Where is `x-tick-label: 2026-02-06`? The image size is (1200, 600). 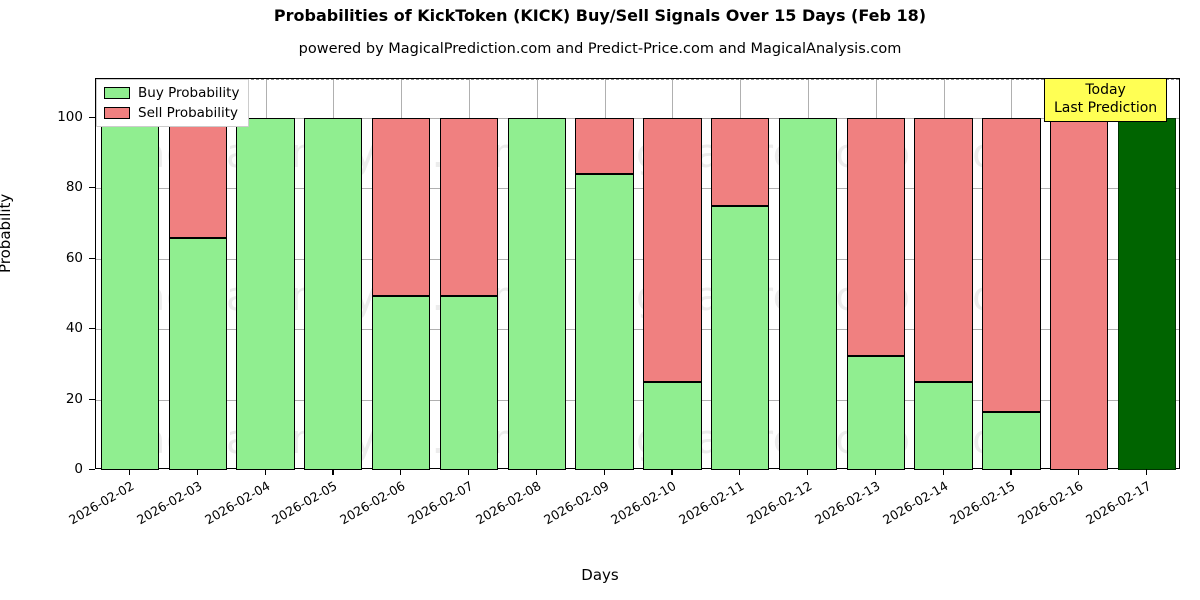 x-tick-label: 2026-02-06 is located at coordinates (372, 503).